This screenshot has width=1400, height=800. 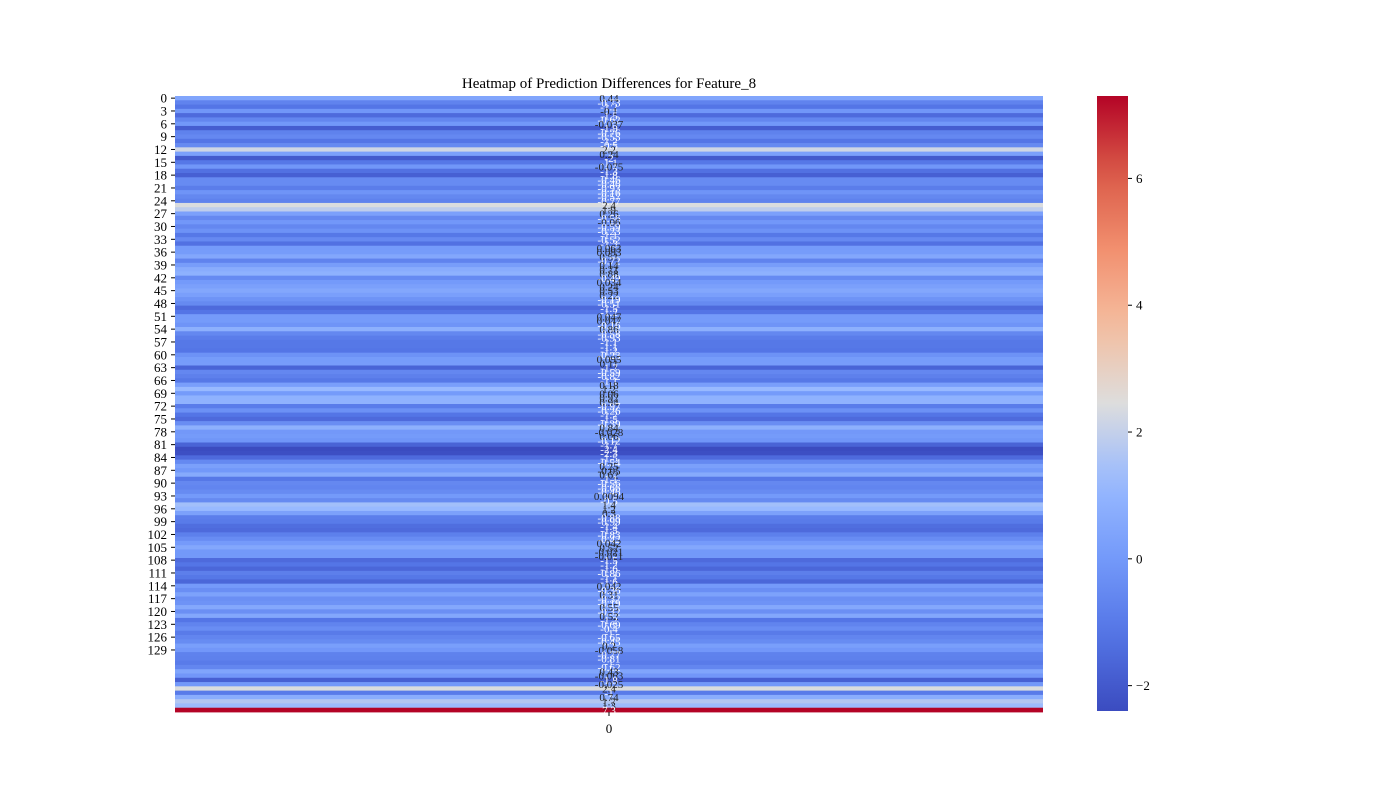 I want to click on cell-annotation: 0.92, so click(x=608, y=399).